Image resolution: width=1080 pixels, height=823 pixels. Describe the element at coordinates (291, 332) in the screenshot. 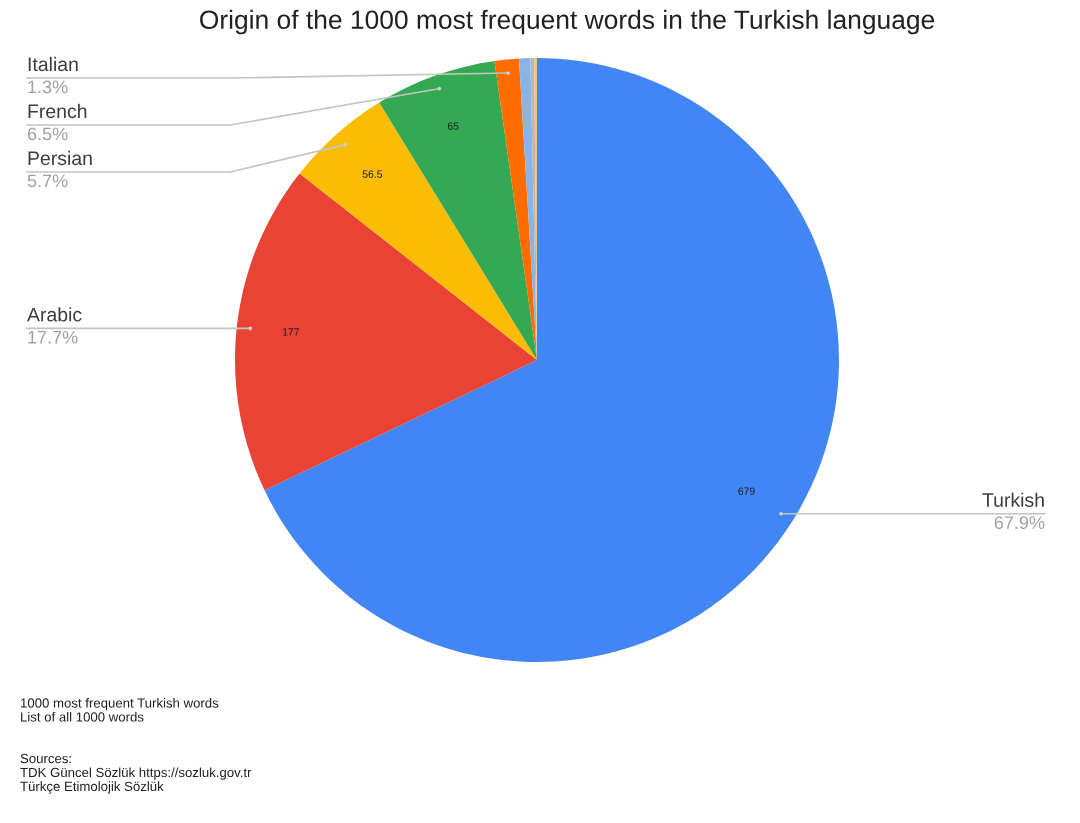

I see `data-label: 177` at that location.